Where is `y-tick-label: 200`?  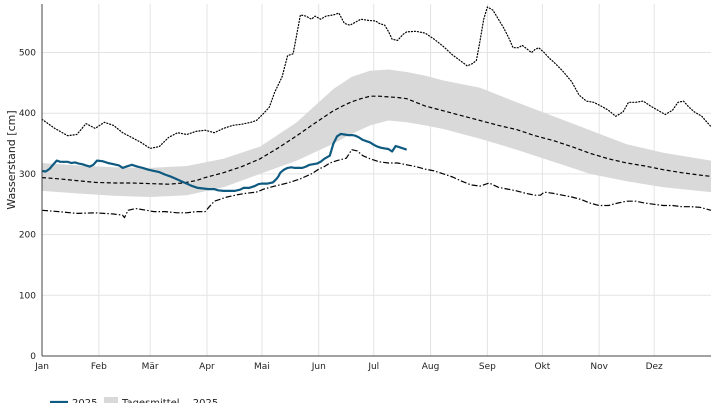 y-tick-label: 200 is located at coordinates (27, 236).